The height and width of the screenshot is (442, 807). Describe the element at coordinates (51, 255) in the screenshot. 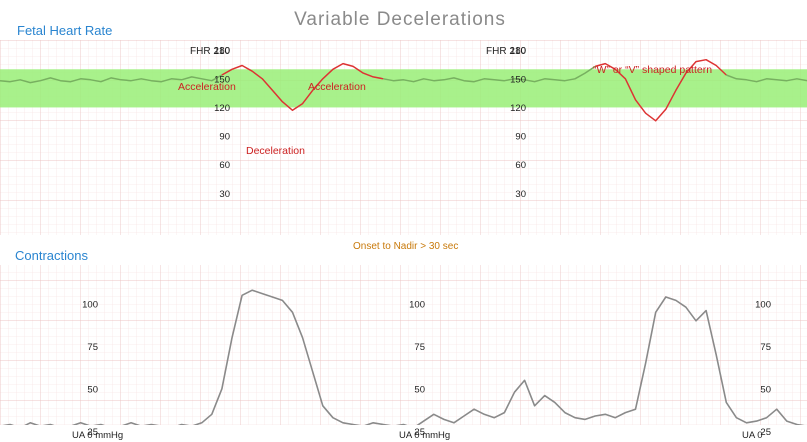

I see `uc-section-label: Contractions` at that location.